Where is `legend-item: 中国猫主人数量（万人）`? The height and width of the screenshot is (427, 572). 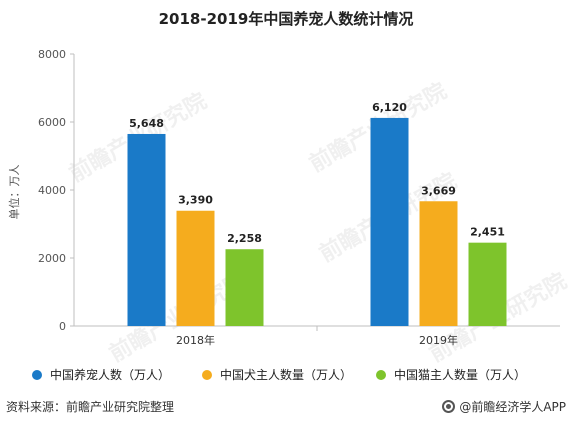
legend-item: 中国猫主人数量（万人） is located at coordinates (451, 374).